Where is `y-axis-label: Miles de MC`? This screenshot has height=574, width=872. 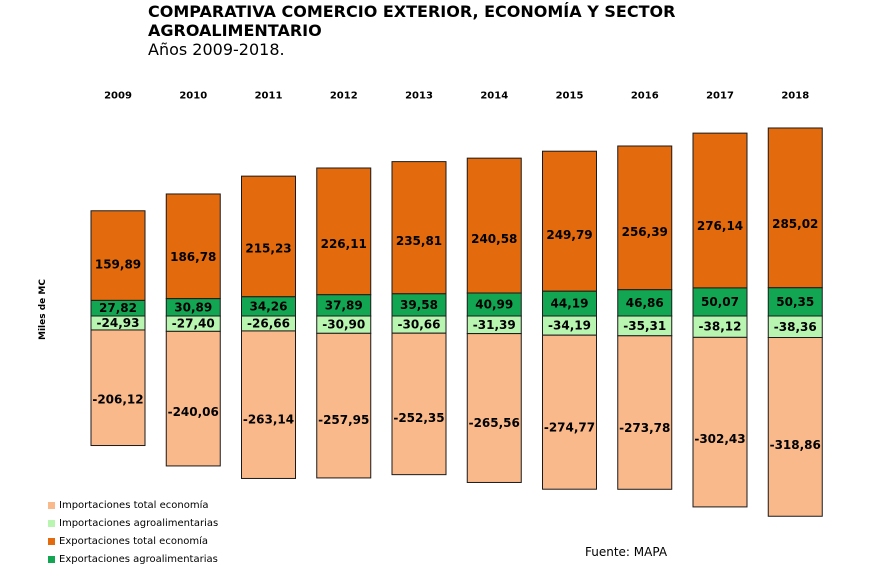 y-axis-label: Miles de MC is located at coordinates (43, 309).